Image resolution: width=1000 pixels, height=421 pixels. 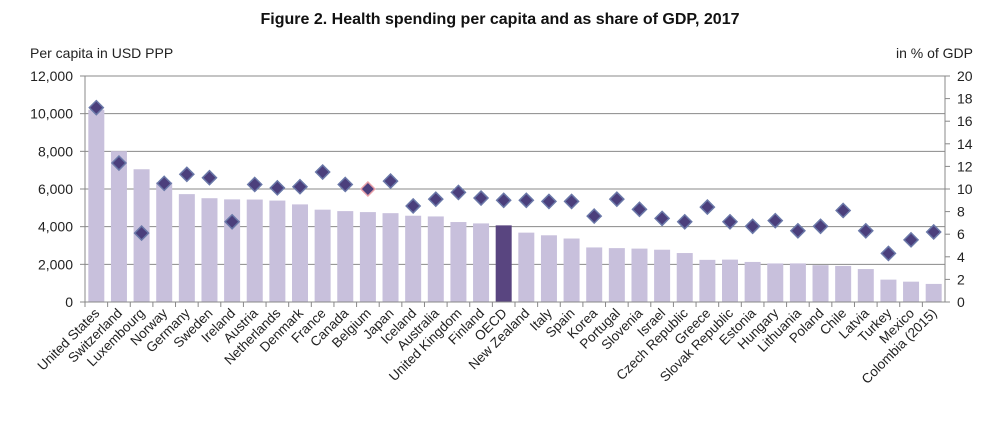 I want to click on bar-mexico, so click(x=911, y=291).